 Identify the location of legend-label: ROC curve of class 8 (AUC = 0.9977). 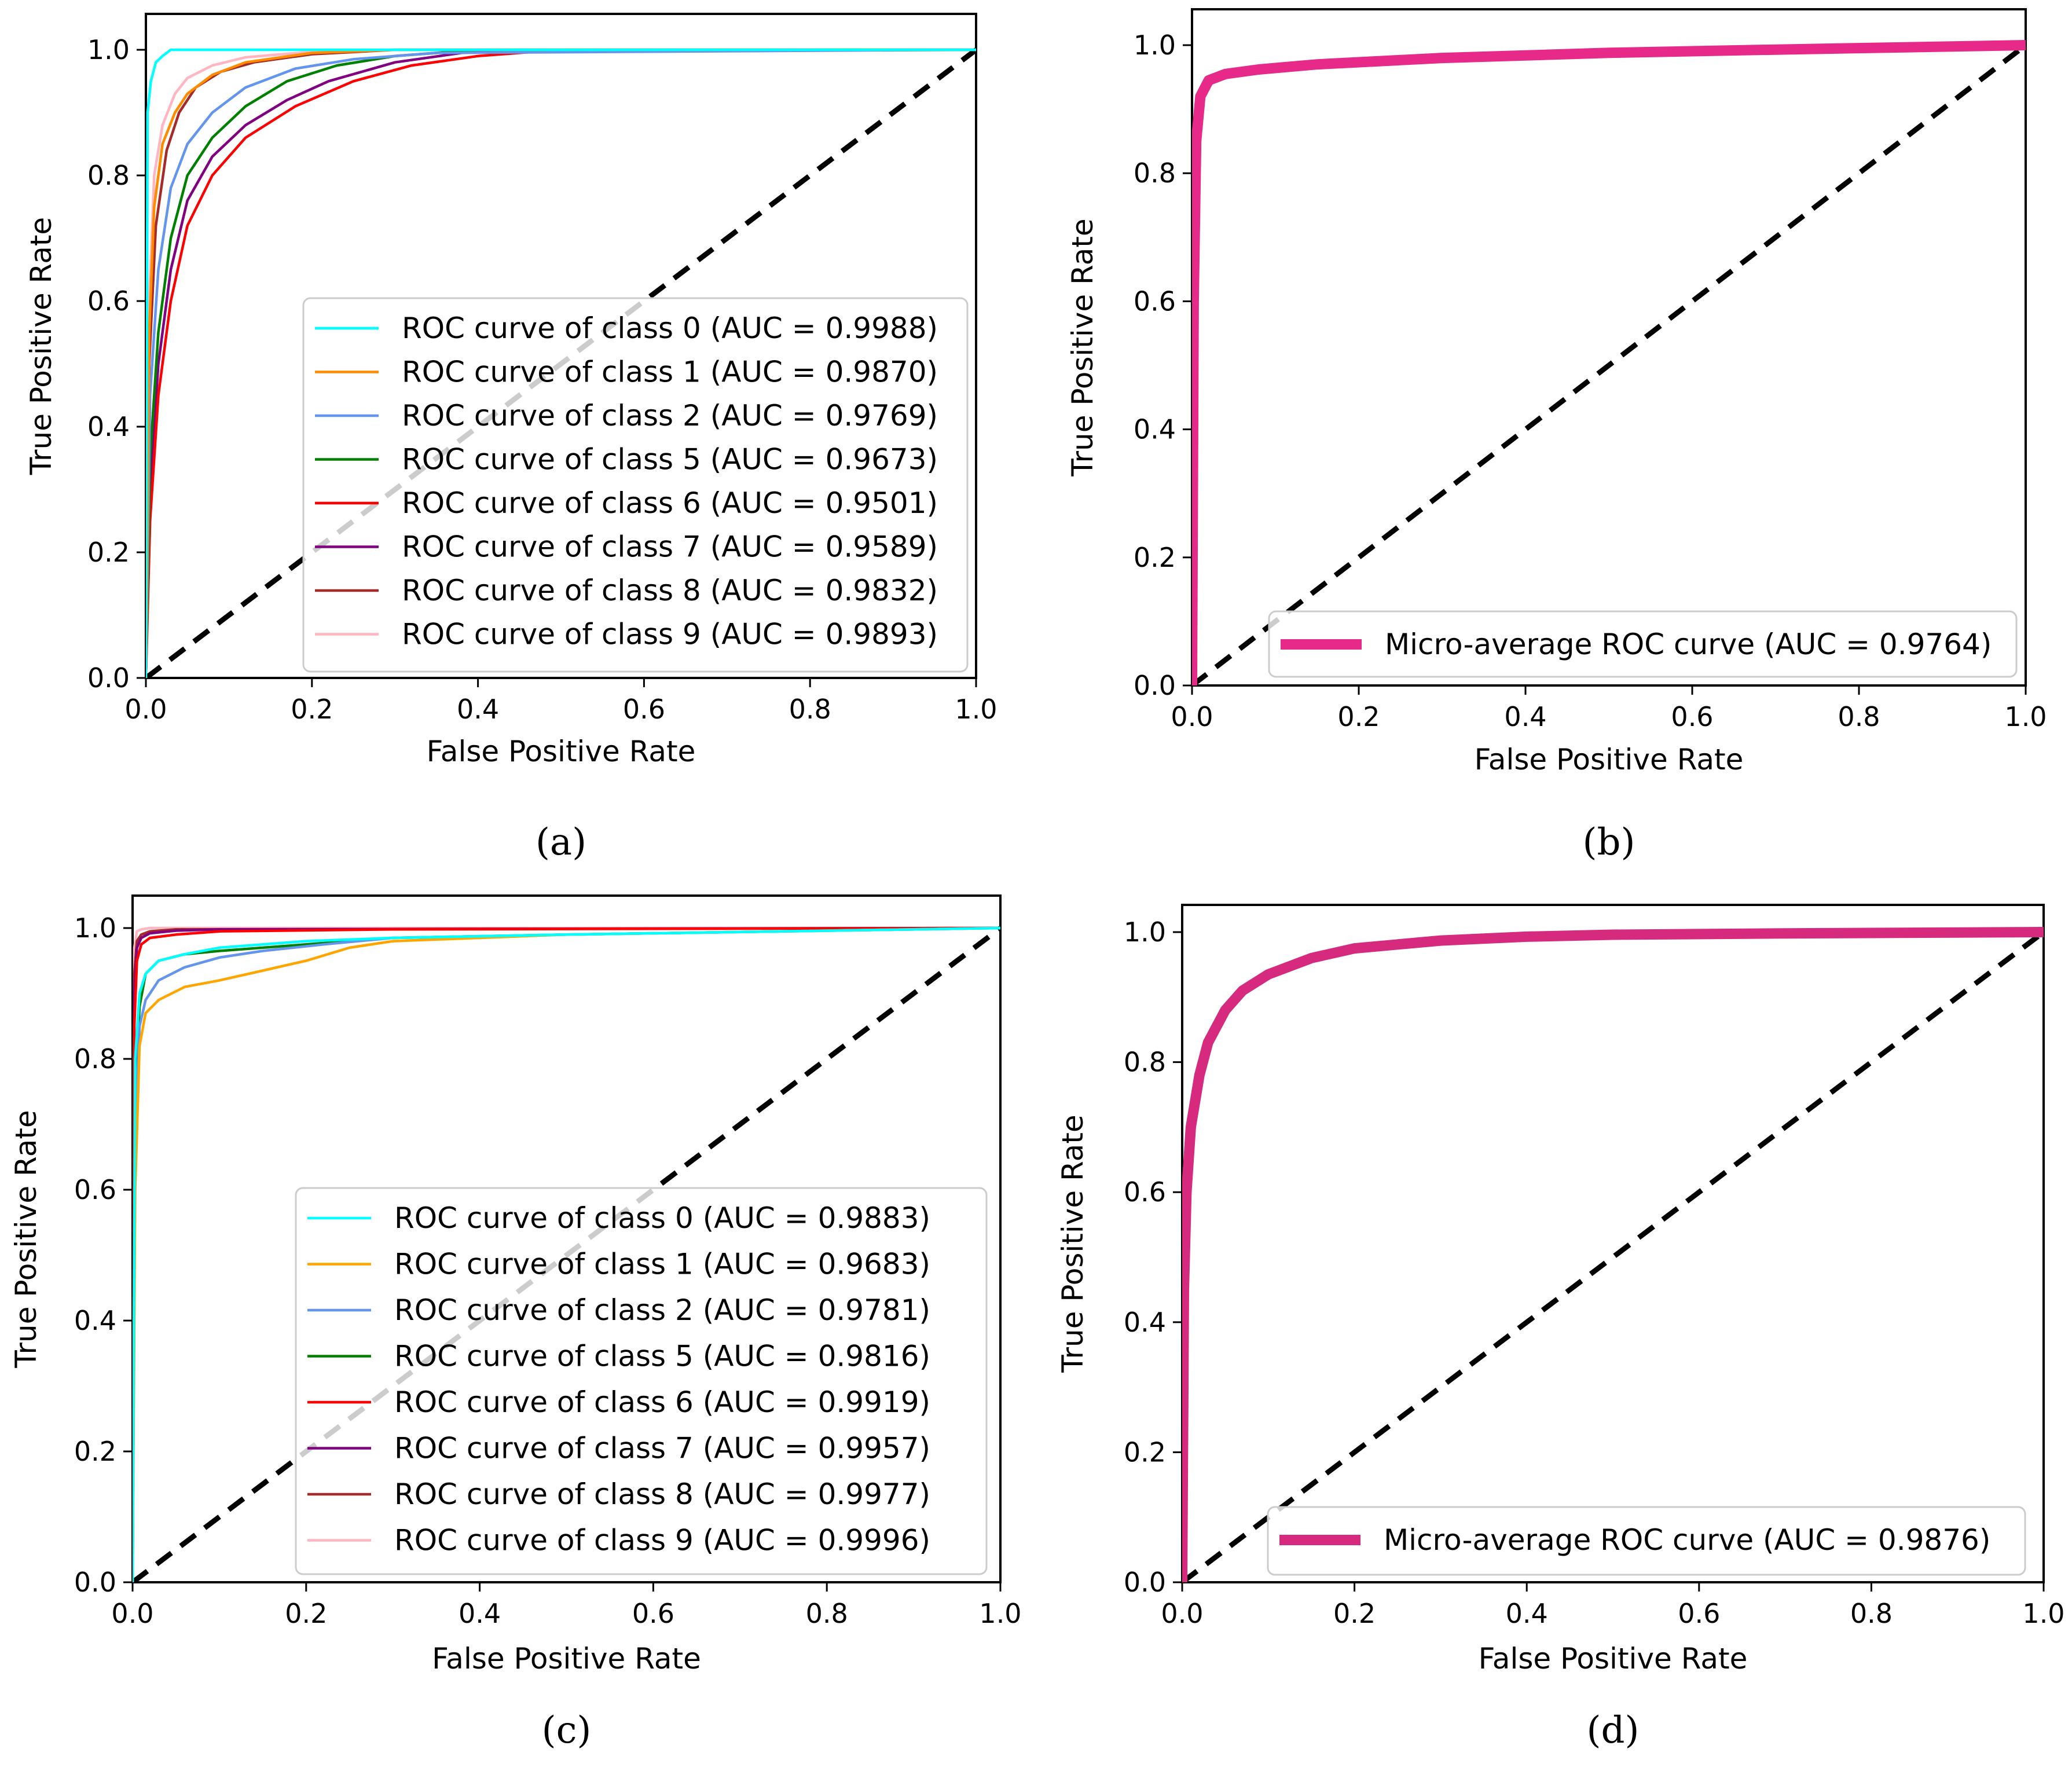
(662, 1494).